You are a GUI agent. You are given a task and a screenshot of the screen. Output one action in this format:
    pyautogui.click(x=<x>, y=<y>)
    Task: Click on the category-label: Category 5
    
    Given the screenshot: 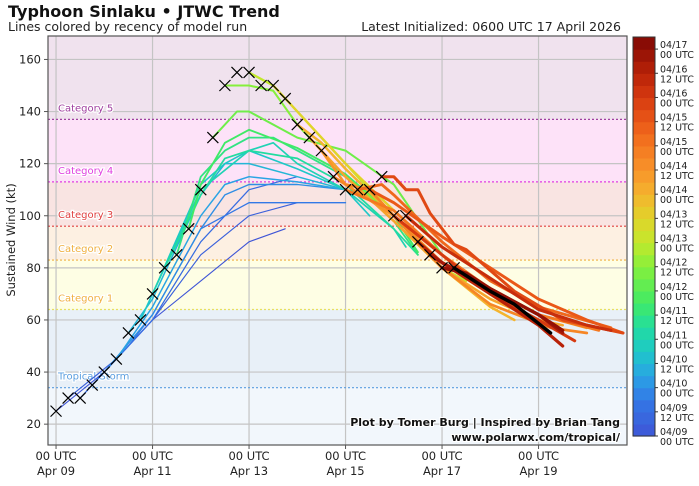 What is the action you would take?
    pyautogui.click(x=85, y=108)
    